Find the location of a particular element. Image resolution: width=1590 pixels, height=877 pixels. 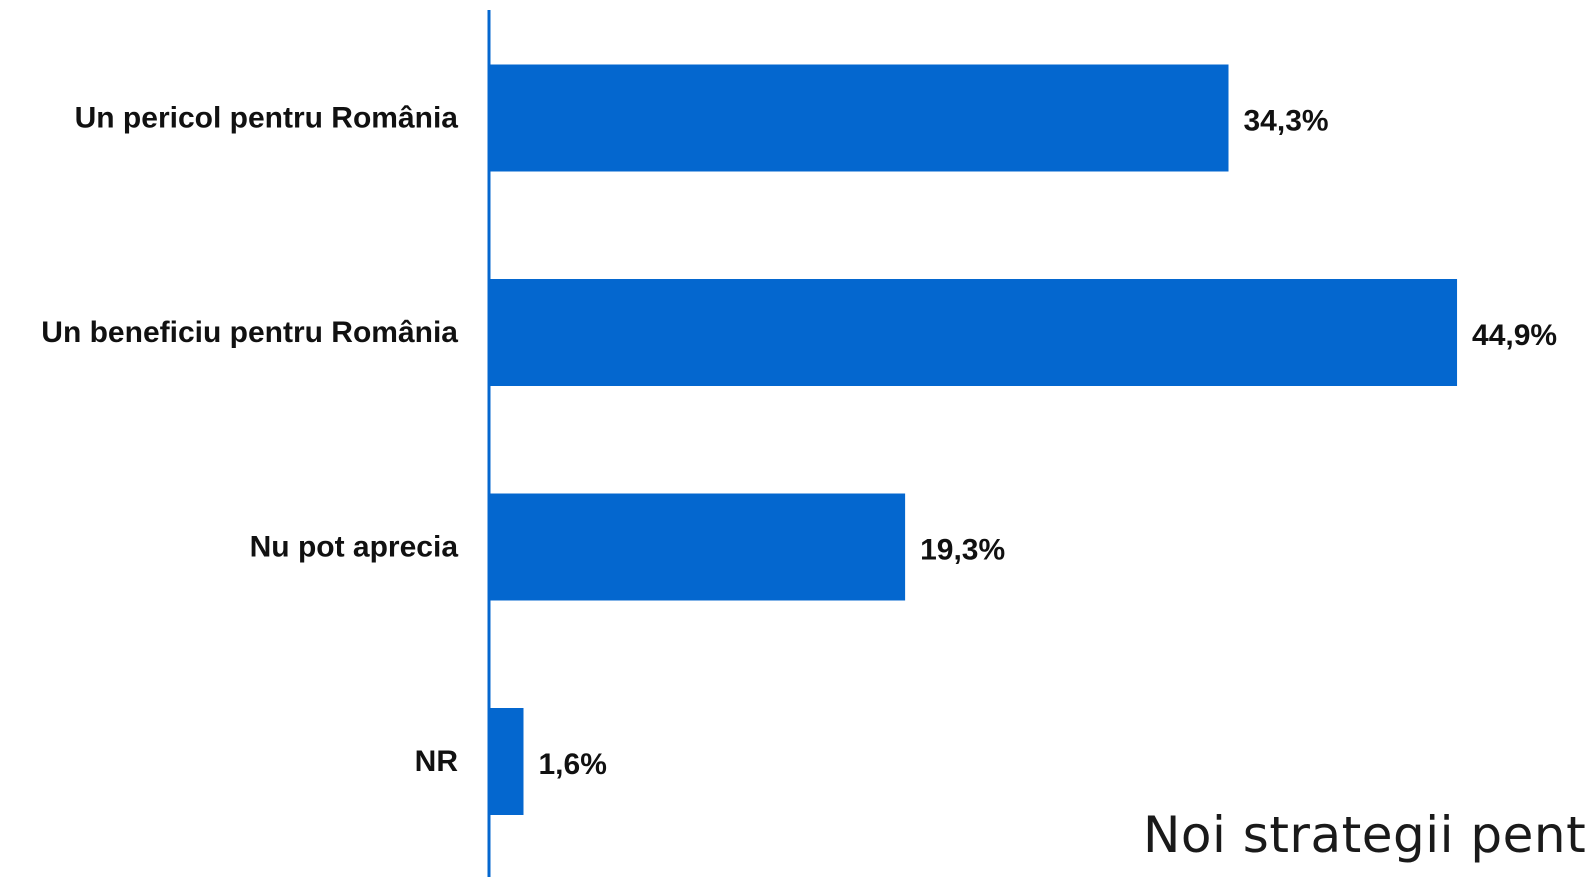

value-label-1: 44,9% is located at coordinates (1514, 335).